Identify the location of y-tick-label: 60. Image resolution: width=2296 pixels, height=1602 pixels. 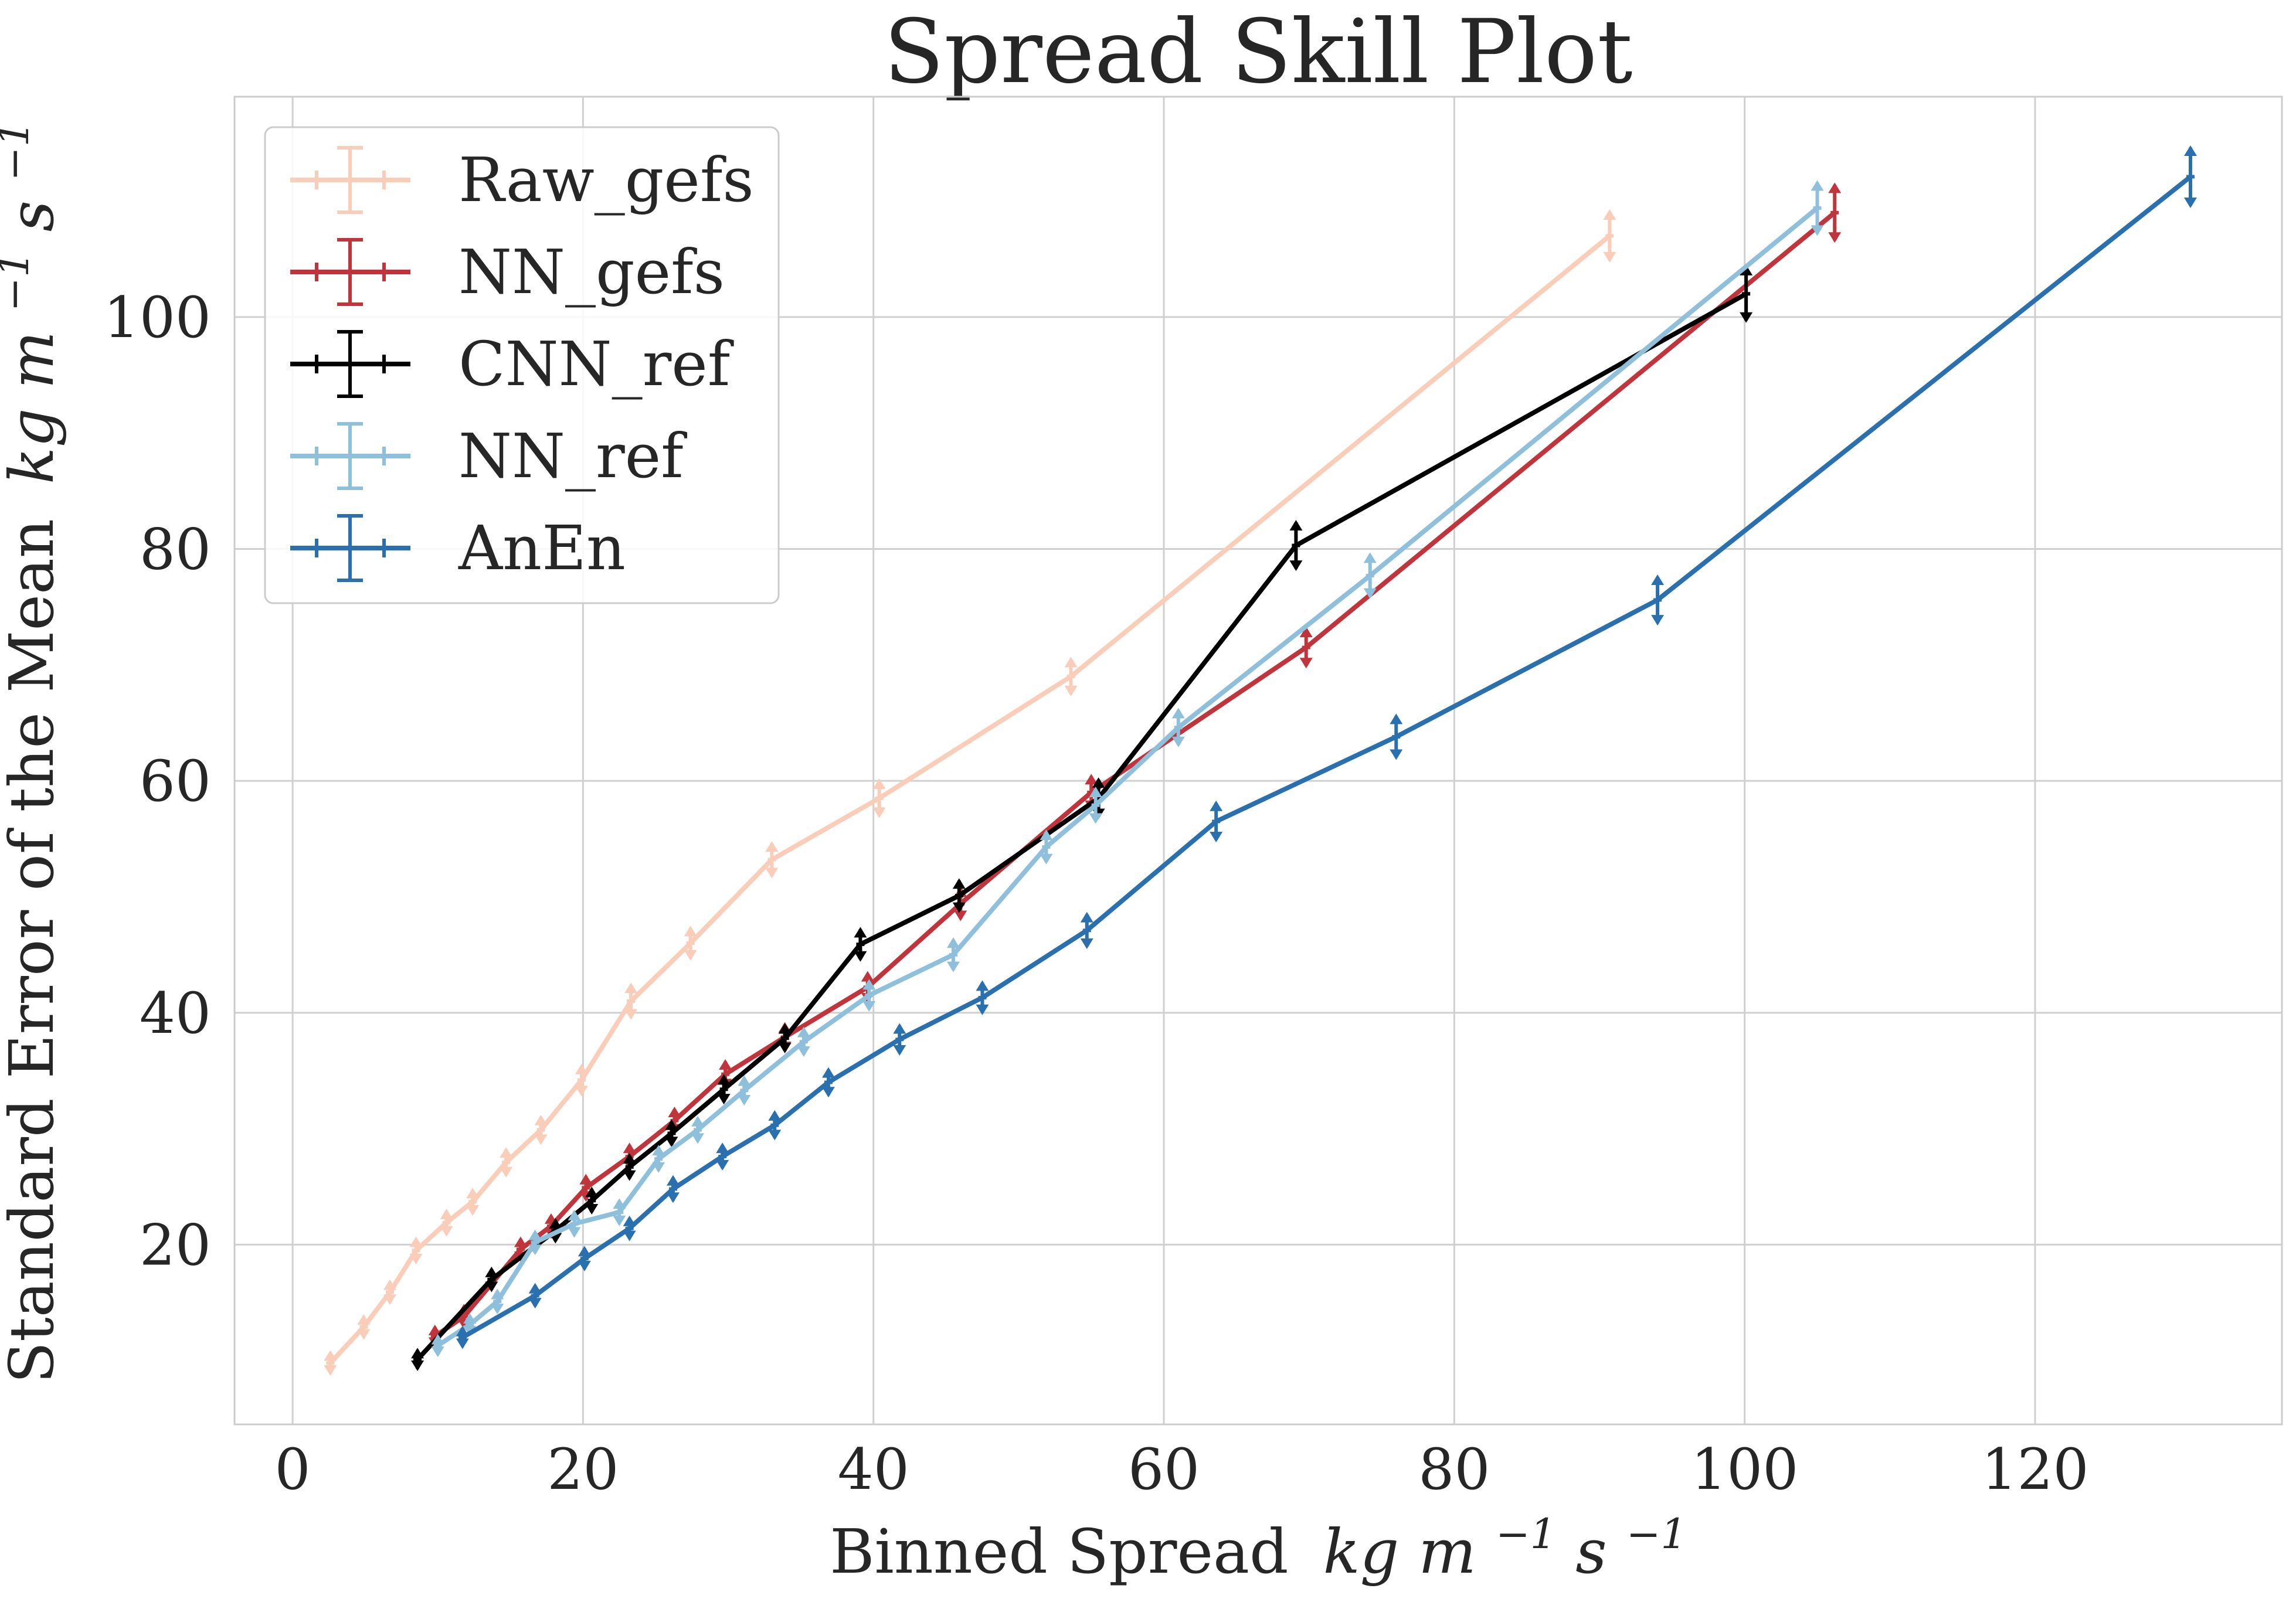
(176, 782).